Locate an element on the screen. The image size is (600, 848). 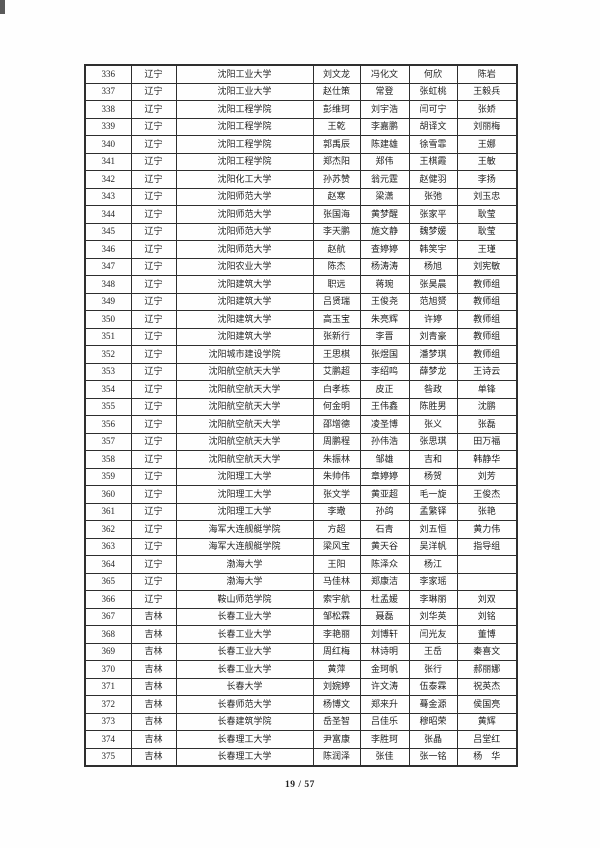
member-cell: 刘文龙 is located at coordinates (336, 74).